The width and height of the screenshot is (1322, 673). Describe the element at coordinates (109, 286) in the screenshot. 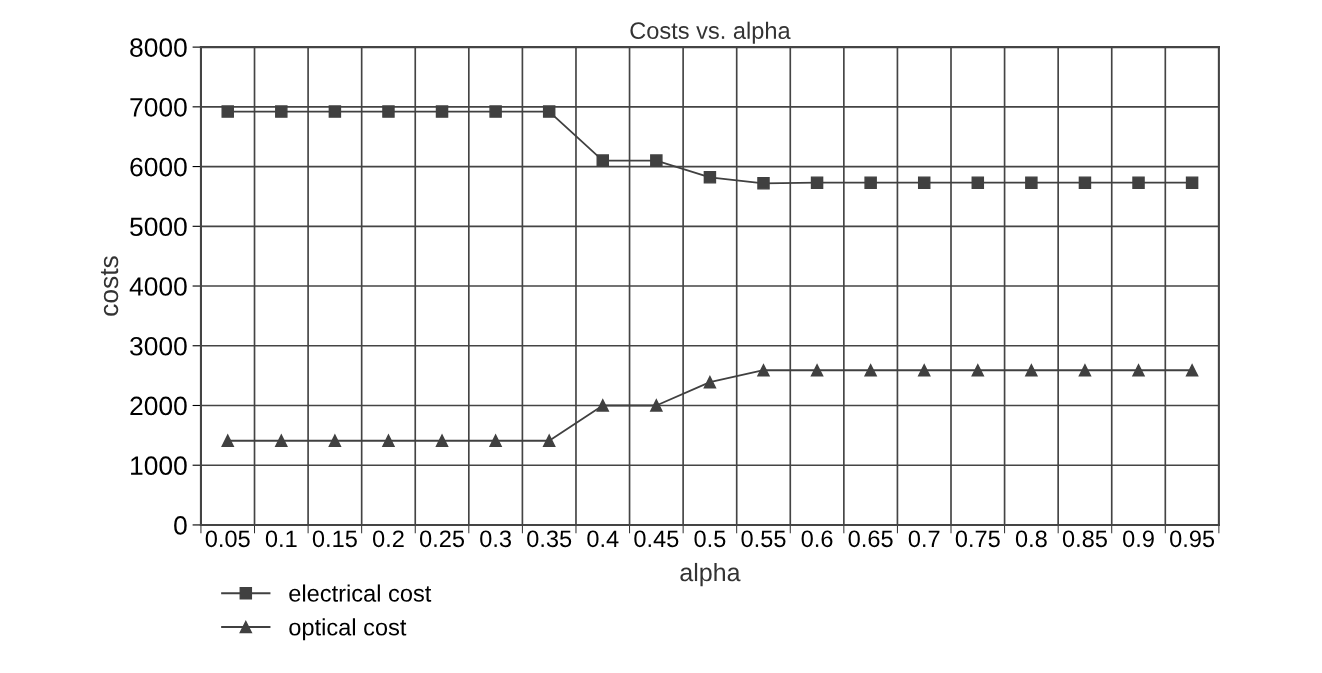

I see `y-axis-title: costs` at that location.